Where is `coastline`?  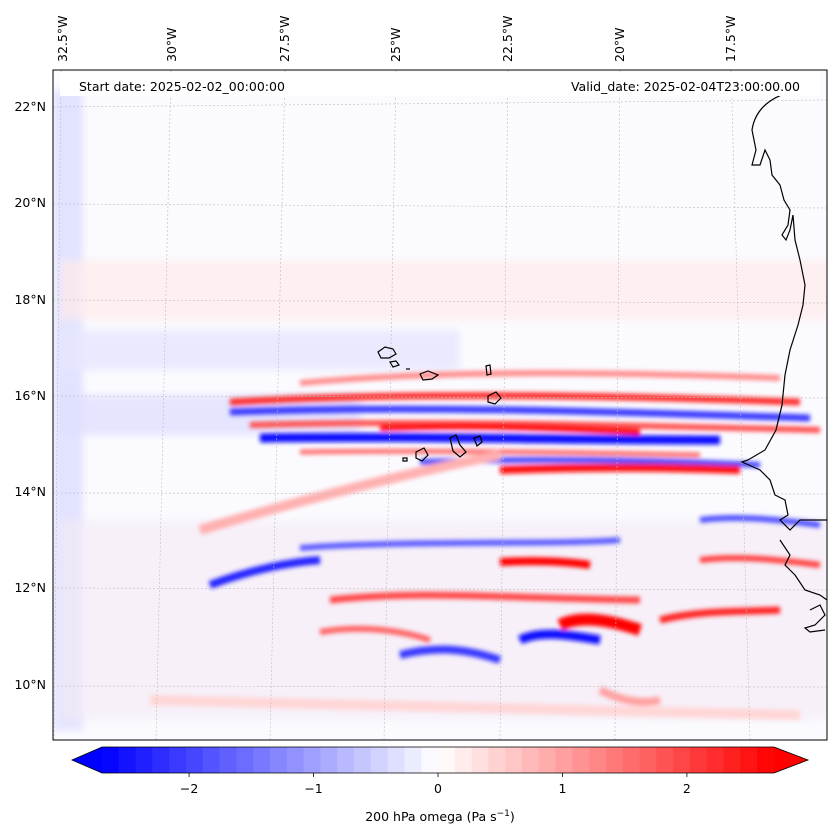 coastline is located at coordinates (783, 361).